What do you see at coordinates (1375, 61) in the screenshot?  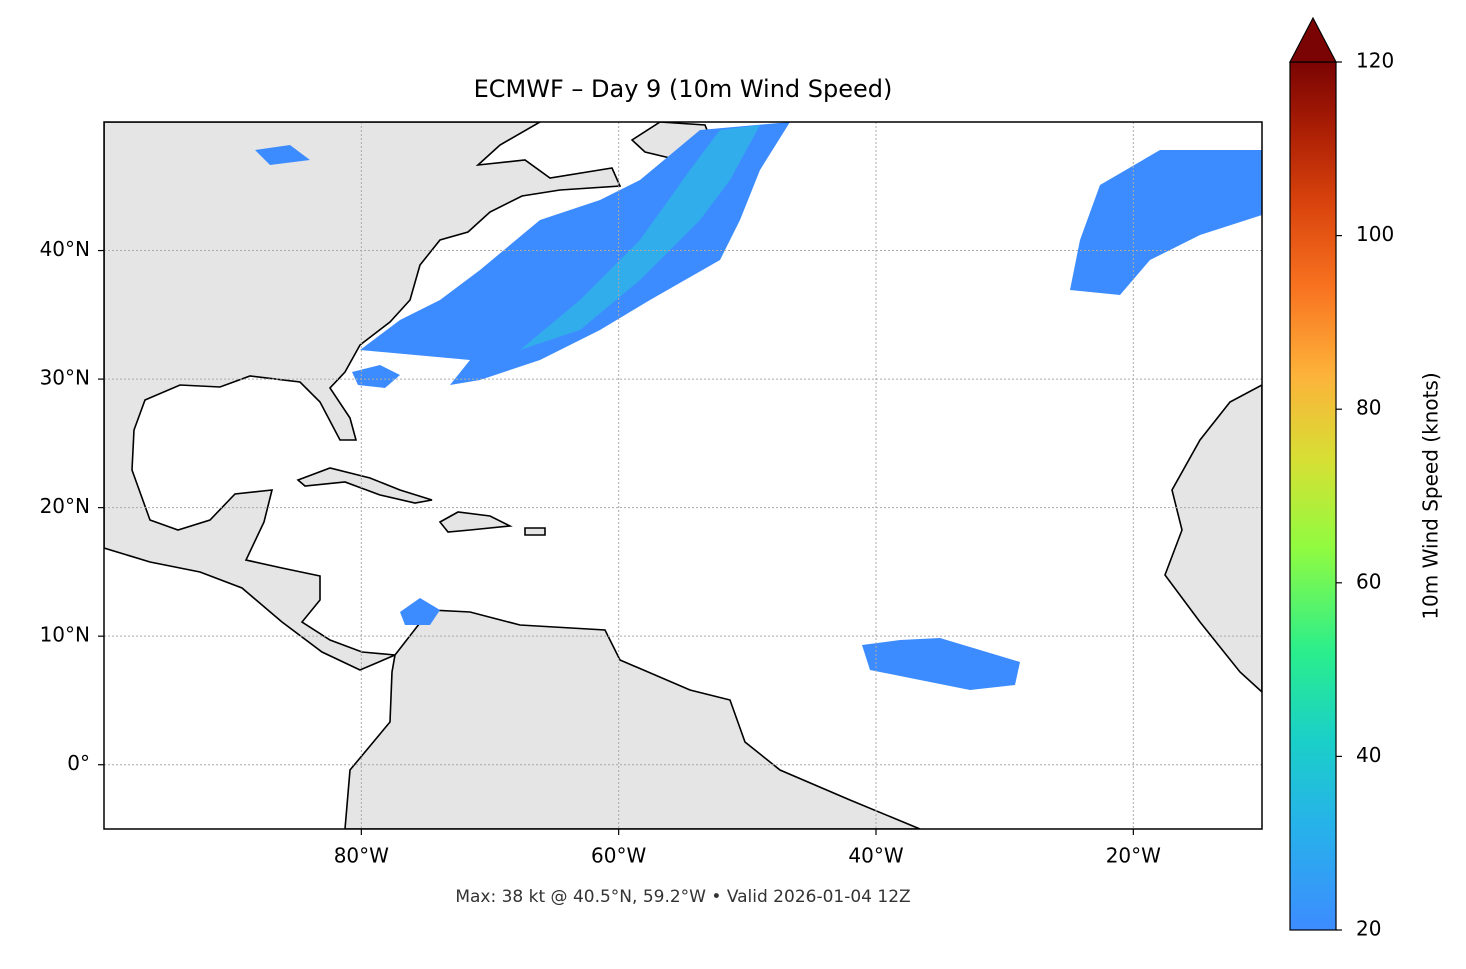 I see `colorbar-tick-label: 120` at bounding box center [1375, 61].